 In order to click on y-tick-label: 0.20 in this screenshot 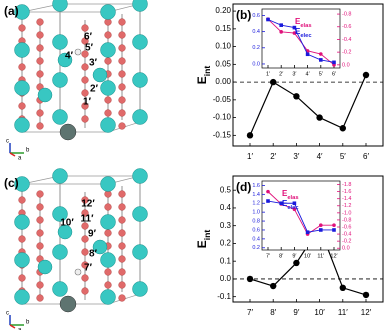, I will do `click(223, 10)`.